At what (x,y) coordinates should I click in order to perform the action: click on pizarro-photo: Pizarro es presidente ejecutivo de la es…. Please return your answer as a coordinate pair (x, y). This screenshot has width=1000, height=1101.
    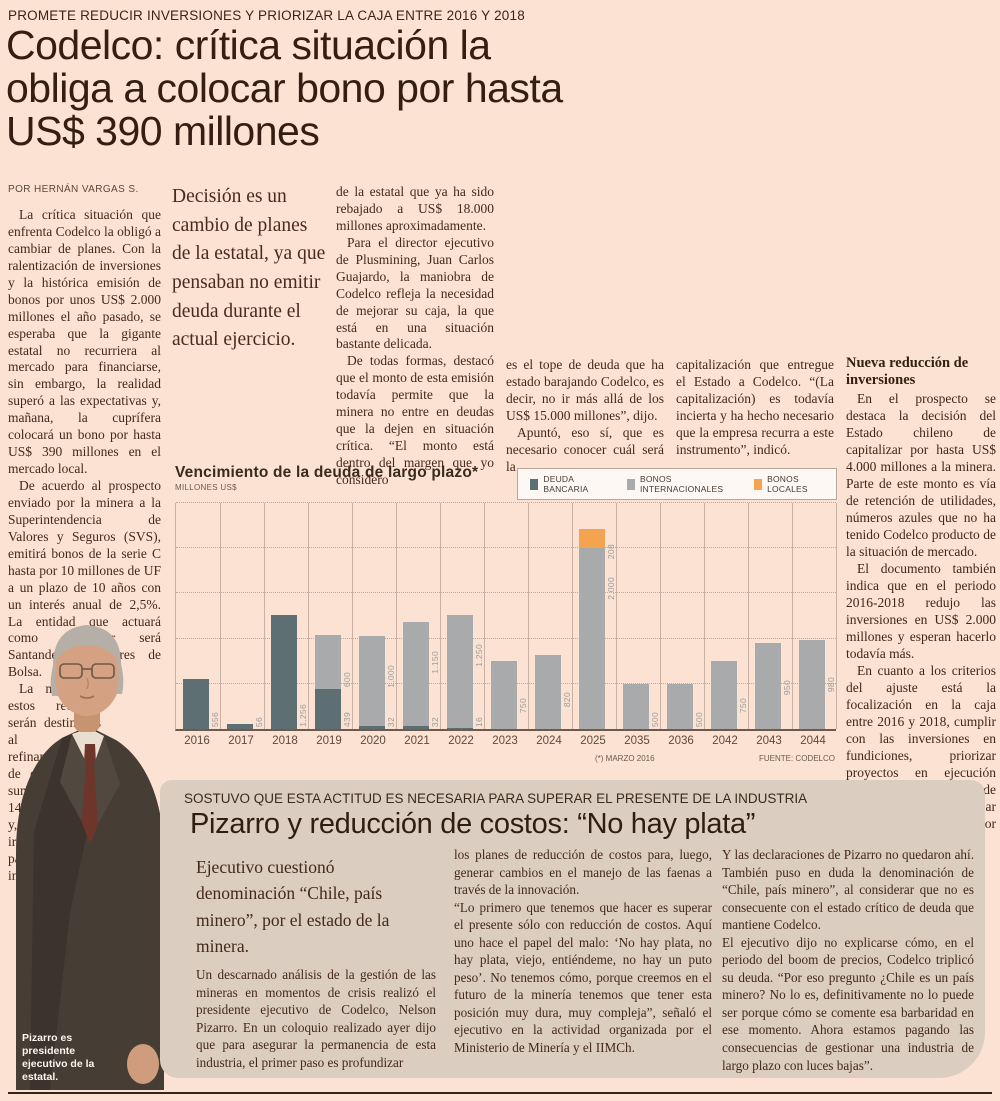
    Looking at the image, I should click on (89, 851).